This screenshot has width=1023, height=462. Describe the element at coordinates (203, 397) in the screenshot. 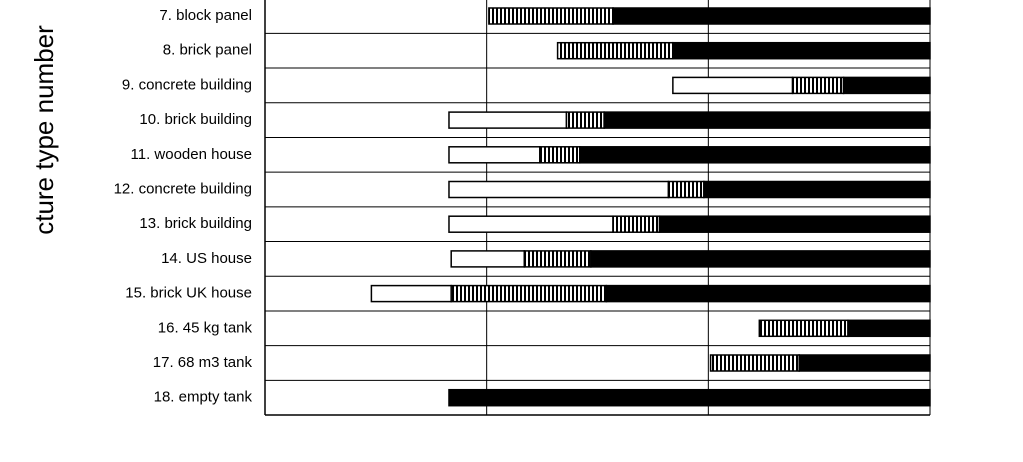

I see `category-label: 18. empty tank` at that location.